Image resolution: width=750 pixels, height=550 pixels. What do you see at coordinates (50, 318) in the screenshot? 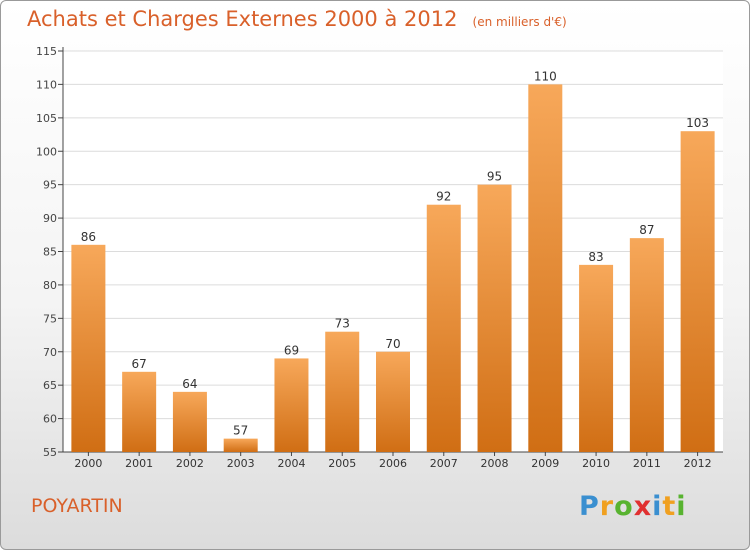
I see `y-tick-label: 75` at bounding box center [50, 318].